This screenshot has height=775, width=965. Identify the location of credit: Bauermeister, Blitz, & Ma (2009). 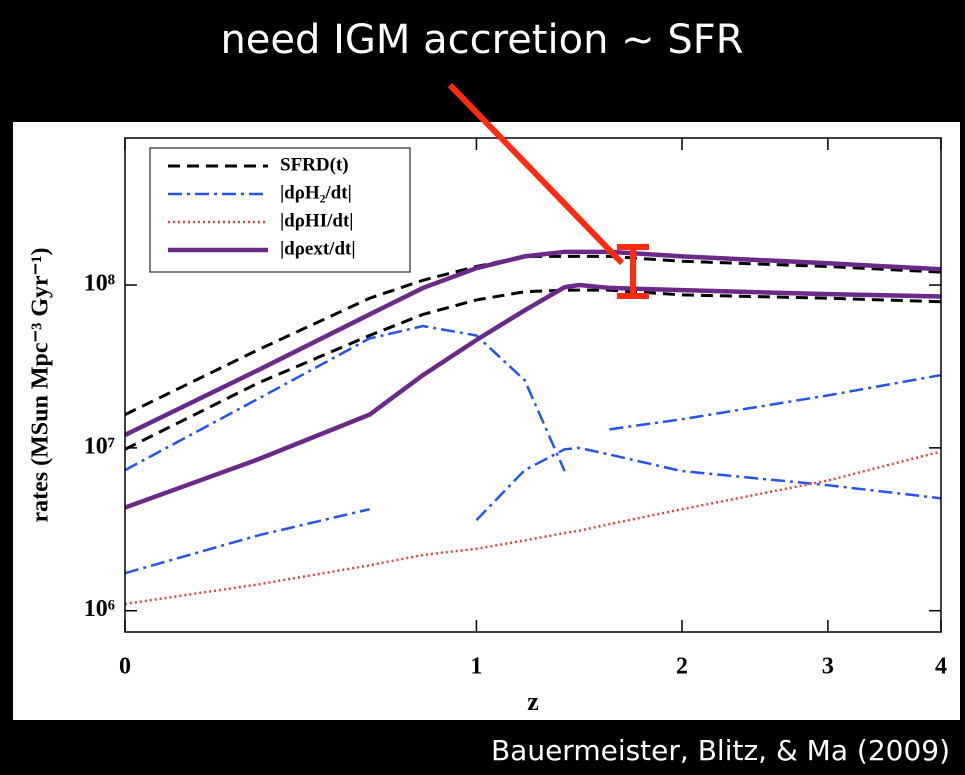
(720, 750).